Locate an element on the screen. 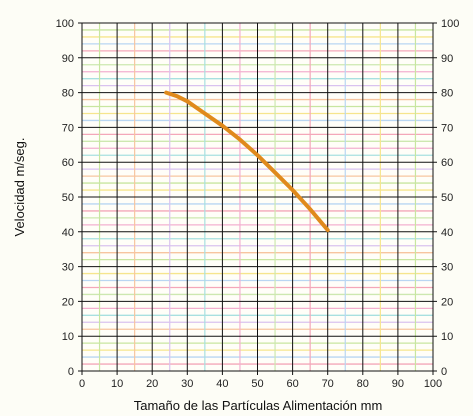 This screenshot has width=473, height=416. y-tick-label-right: 30 is located at coordinates (447, 268).